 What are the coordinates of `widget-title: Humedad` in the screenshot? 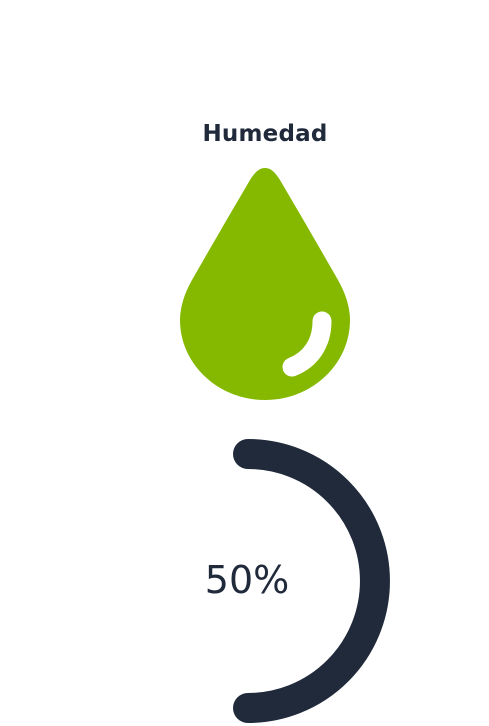 It's located at (265, 134).